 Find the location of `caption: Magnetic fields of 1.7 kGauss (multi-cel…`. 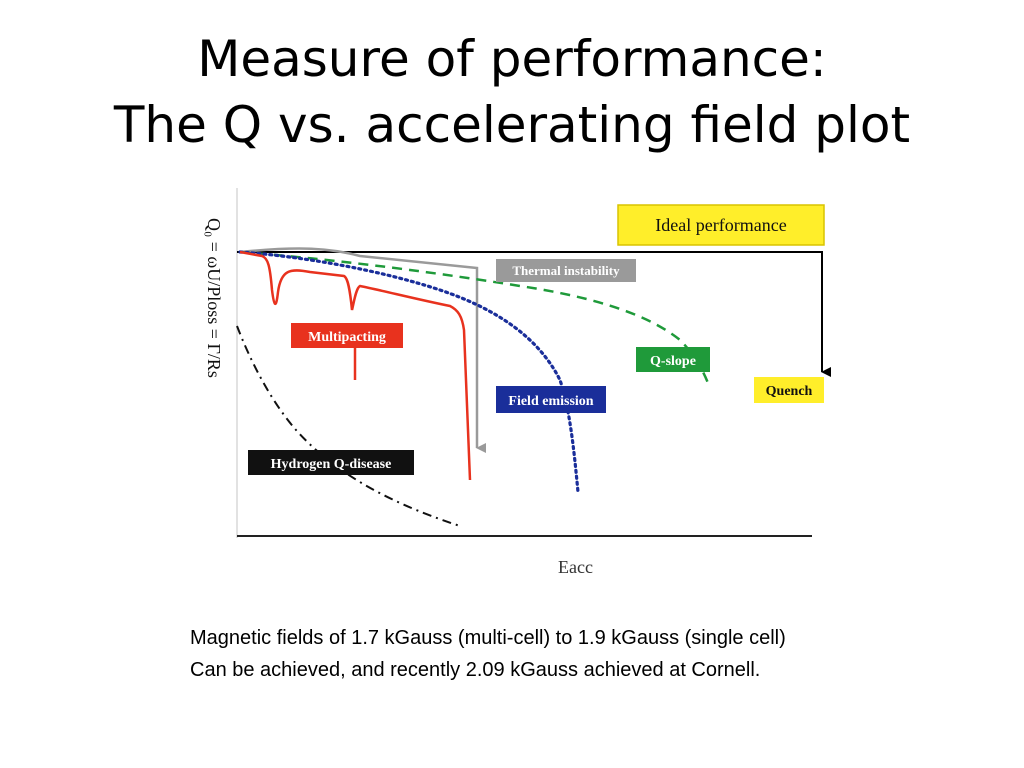

caption: Magnetic fields of 1.7 kGauss (multi-cel… is located at coordinates (590, 654).